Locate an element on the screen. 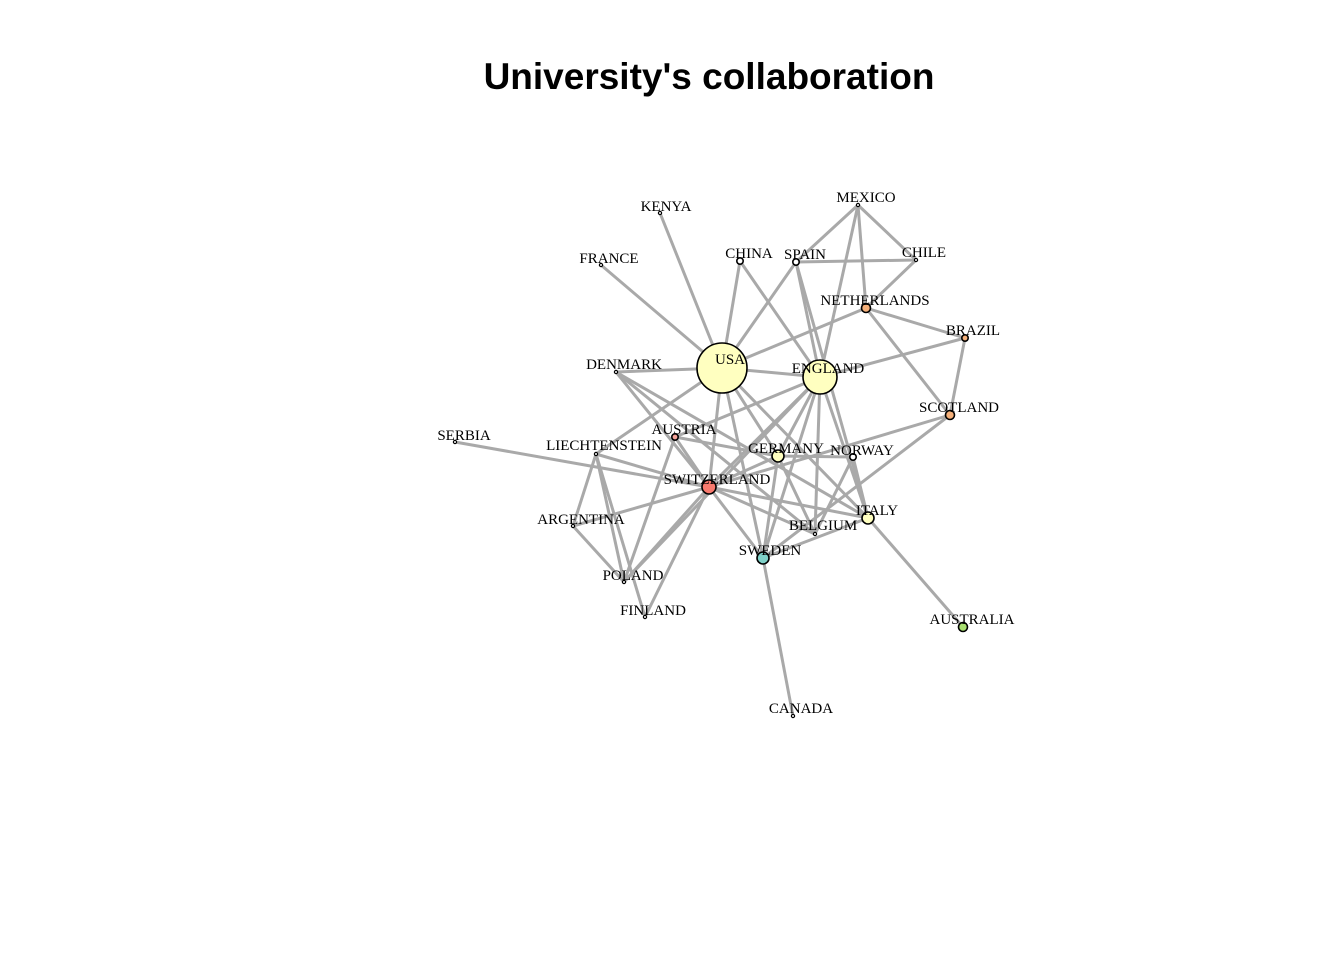 The width and height of the screenshot is (1344, 960). edge-chile-netherlands is located at coordinates (891, 284).